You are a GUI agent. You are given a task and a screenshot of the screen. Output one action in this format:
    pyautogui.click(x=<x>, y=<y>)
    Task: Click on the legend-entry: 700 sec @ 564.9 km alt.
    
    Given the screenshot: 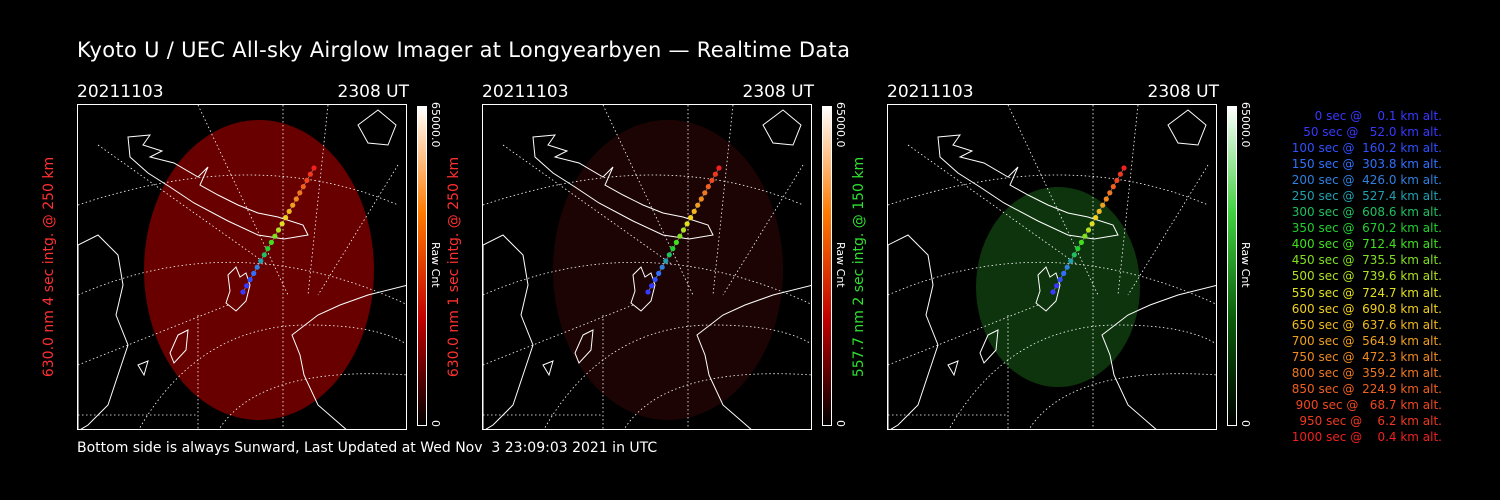 What is the action you would take?
    pyautogui.click(x=1364, y=340)
    